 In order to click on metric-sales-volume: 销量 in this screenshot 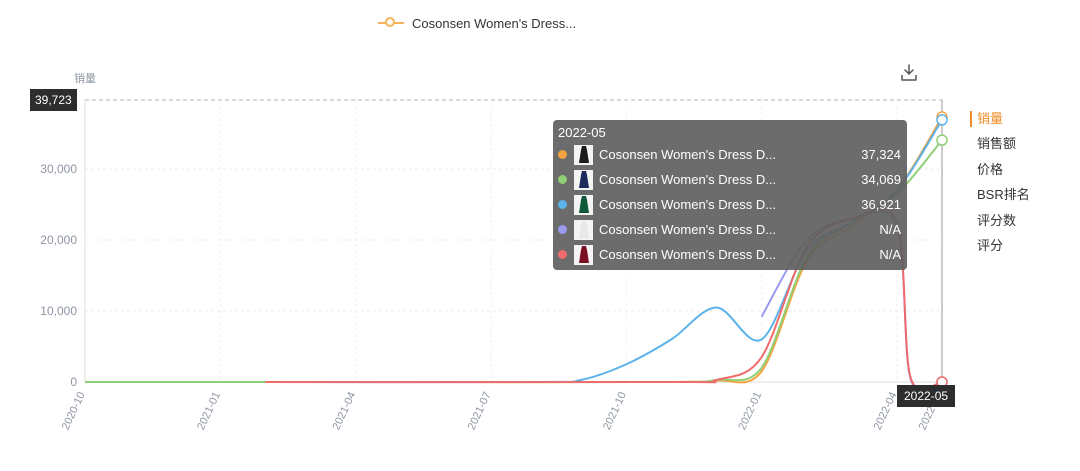, I will do `click(1020, 119)`.